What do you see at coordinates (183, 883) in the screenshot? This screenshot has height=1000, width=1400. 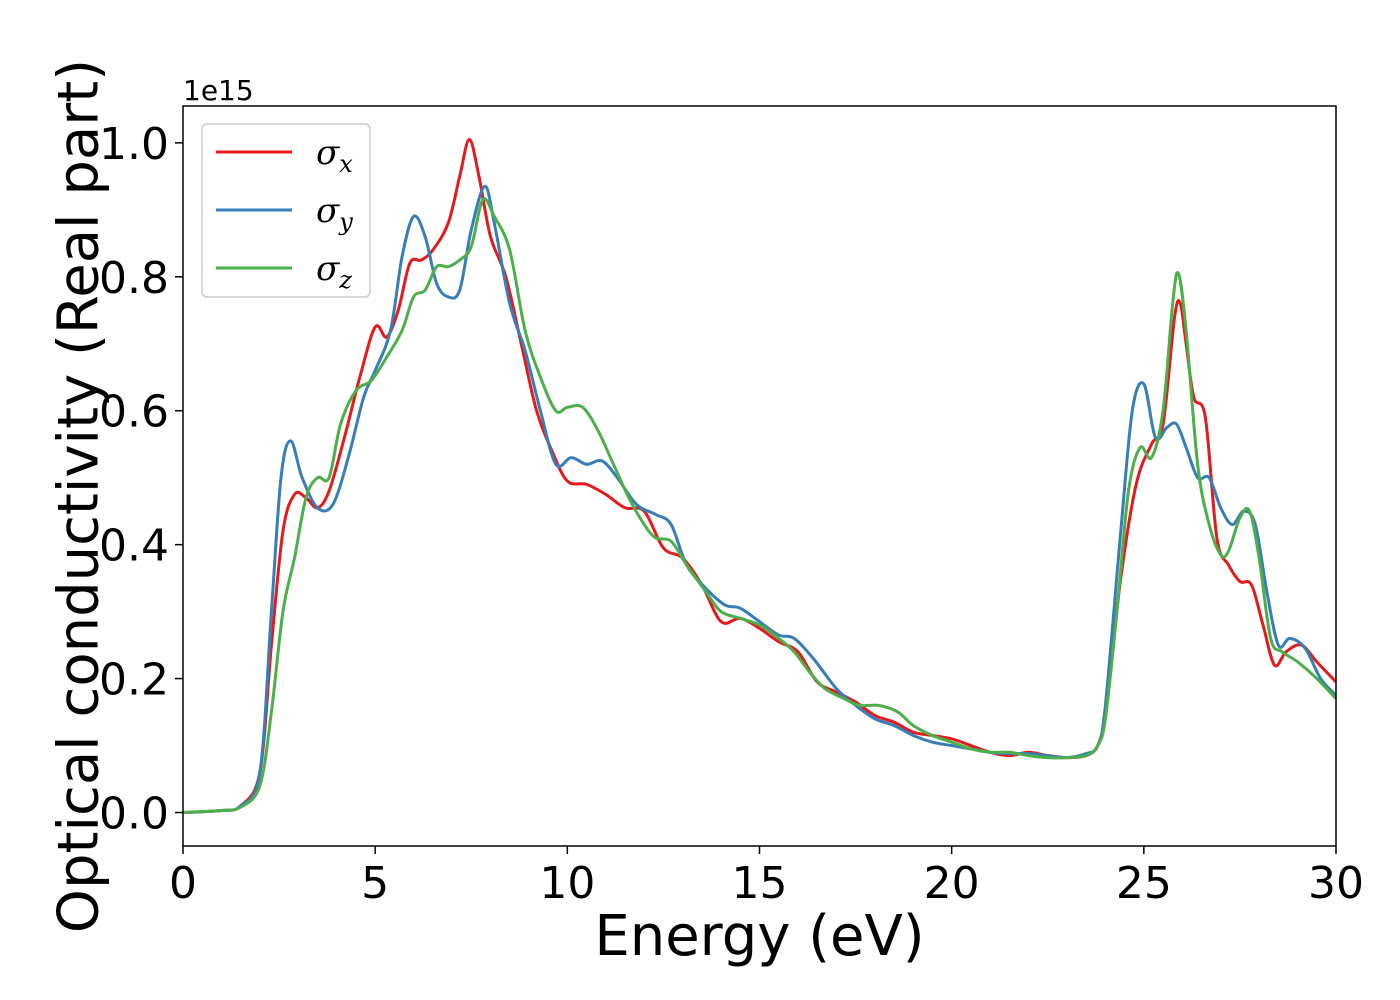 I see `x-tick-label: 0` at bounding box center [183, 883].